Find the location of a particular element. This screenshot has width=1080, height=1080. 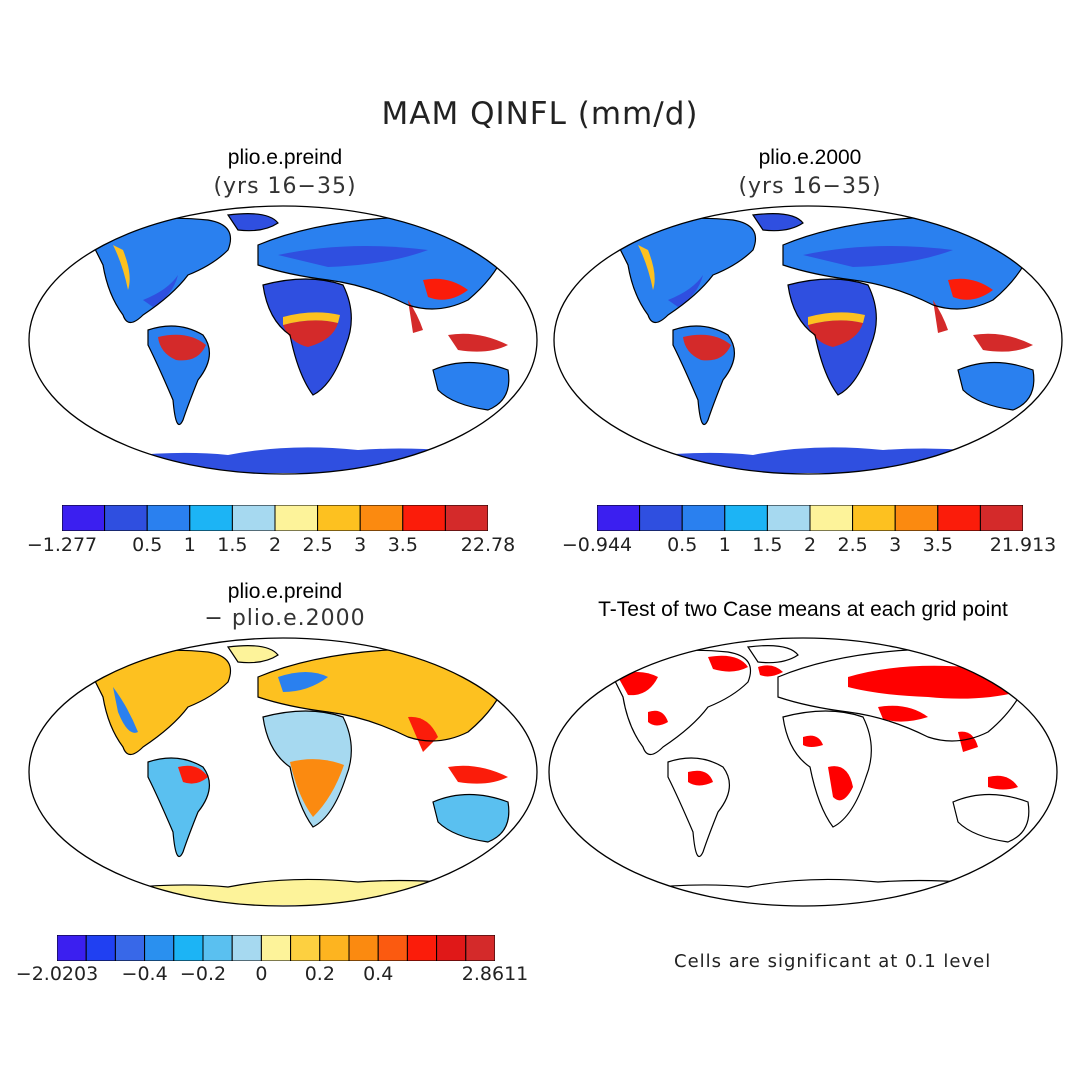

panel-2-title: plio.e.2000 is located at coordinates (810, 157).